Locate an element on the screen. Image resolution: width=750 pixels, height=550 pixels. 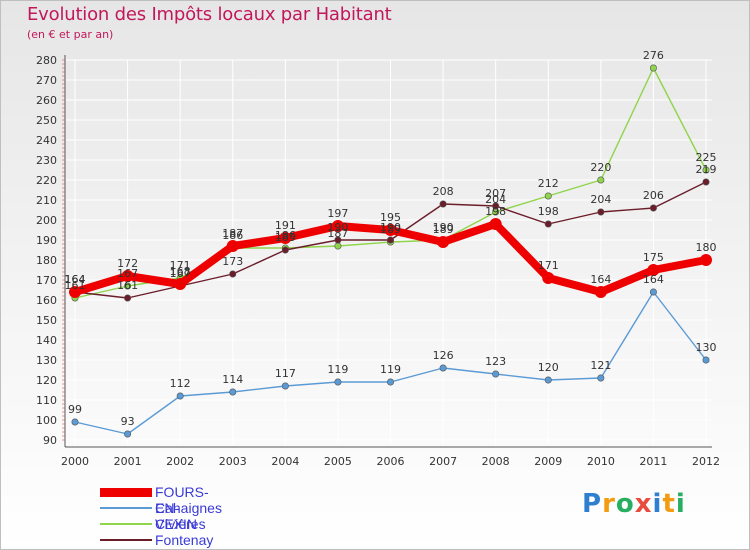
legend-swatch-fontenay is located at coordinates (126, 540).